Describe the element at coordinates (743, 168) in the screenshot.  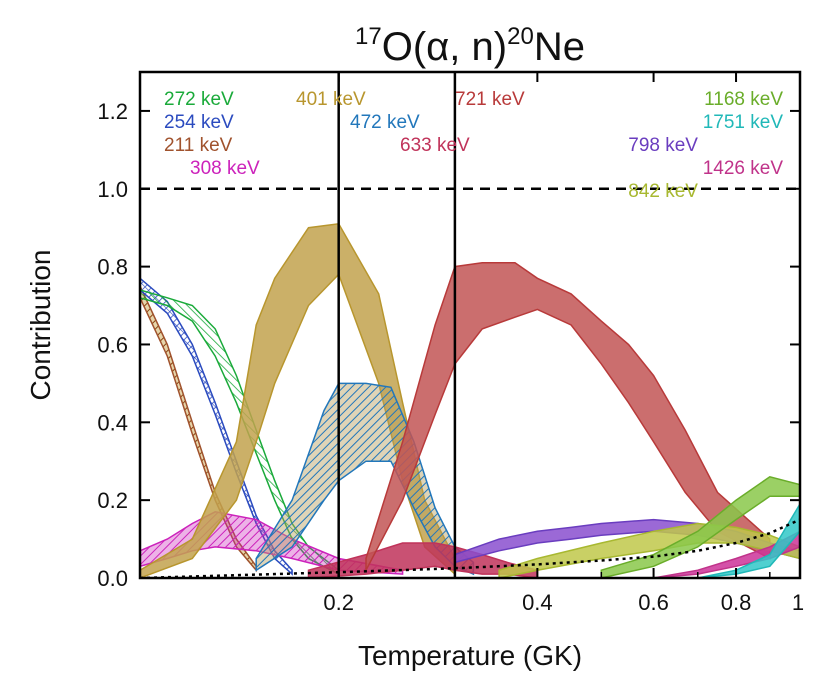
I see `legend-label-1426-kev: 1426 keV` at that location.